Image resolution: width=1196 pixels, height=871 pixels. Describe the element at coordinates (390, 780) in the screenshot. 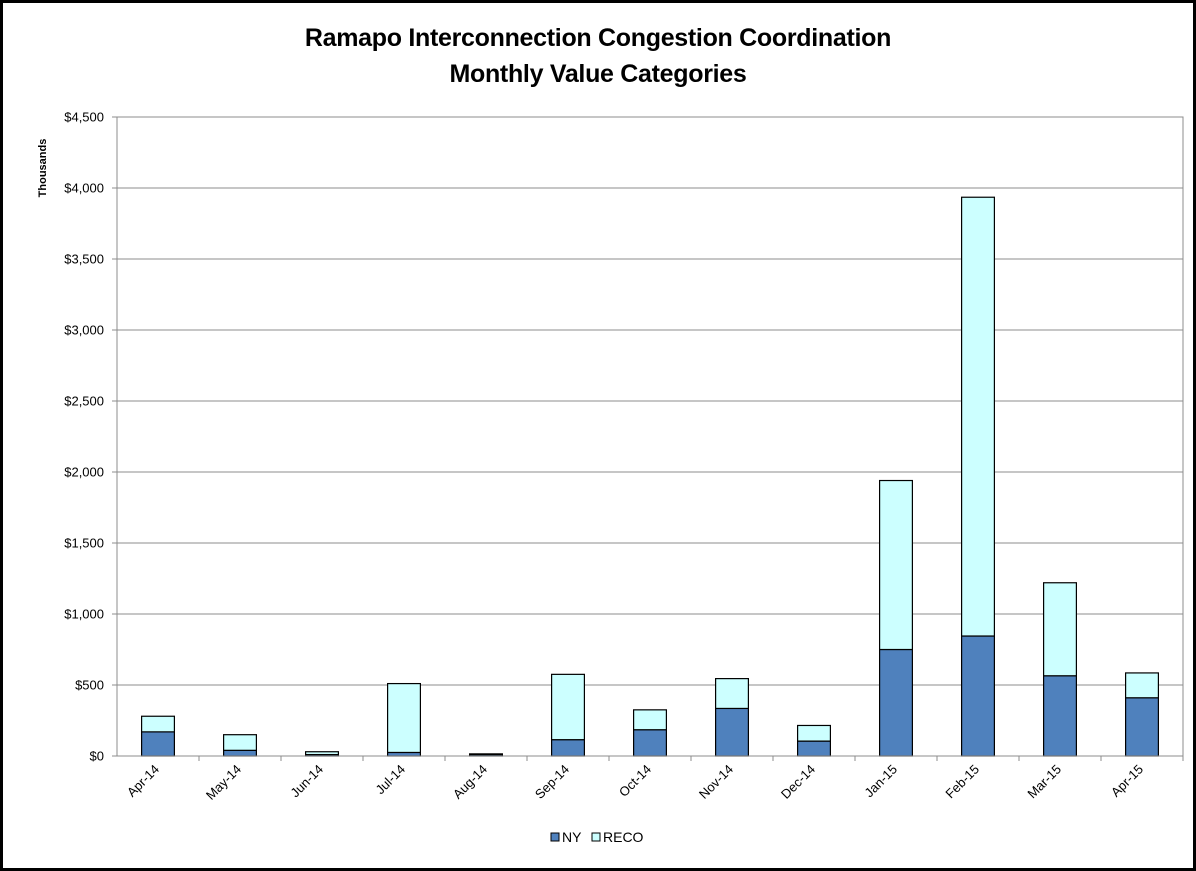

I see `x-tick-label: Jul-14` at that location.